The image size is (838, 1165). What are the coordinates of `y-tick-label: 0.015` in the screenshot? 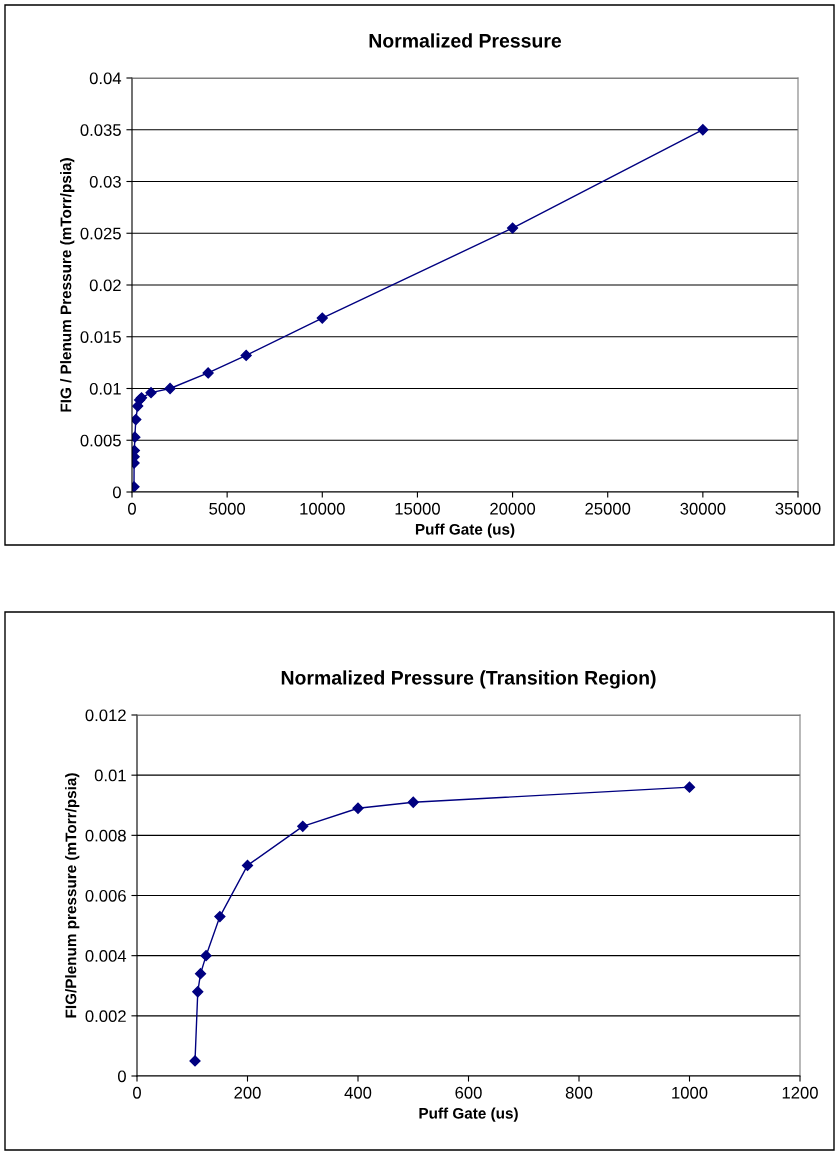 It's located at (100, 337).